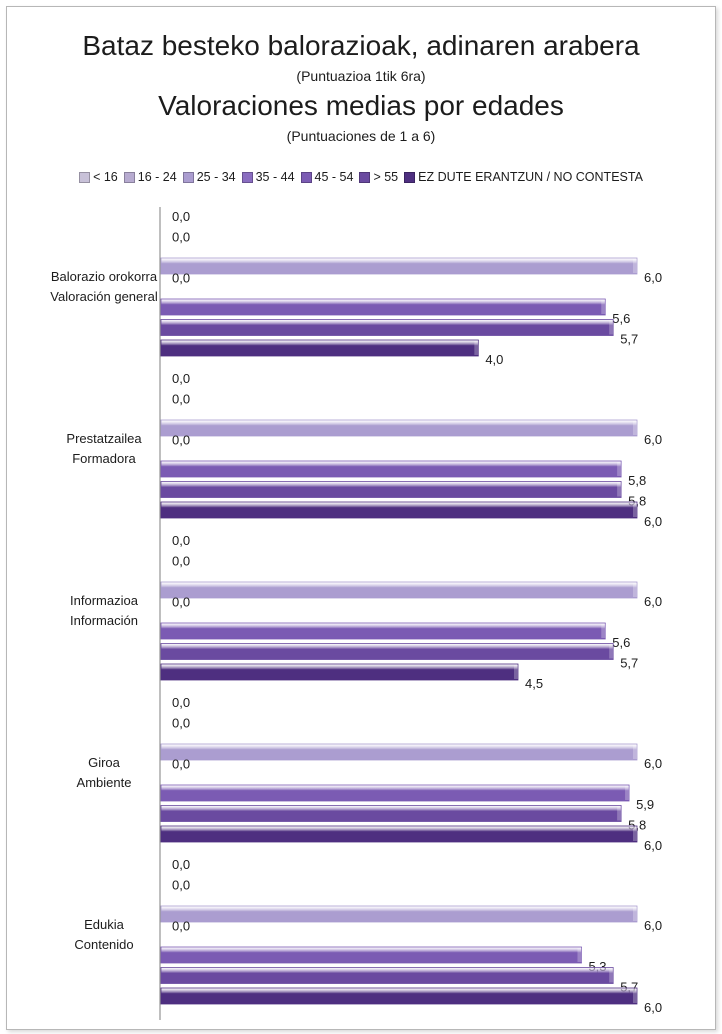 The image size is (722, 1034). I want to click on legend-item: EZ DUTE ERANTZUN / NO CONTESTA, so click(523, 177).